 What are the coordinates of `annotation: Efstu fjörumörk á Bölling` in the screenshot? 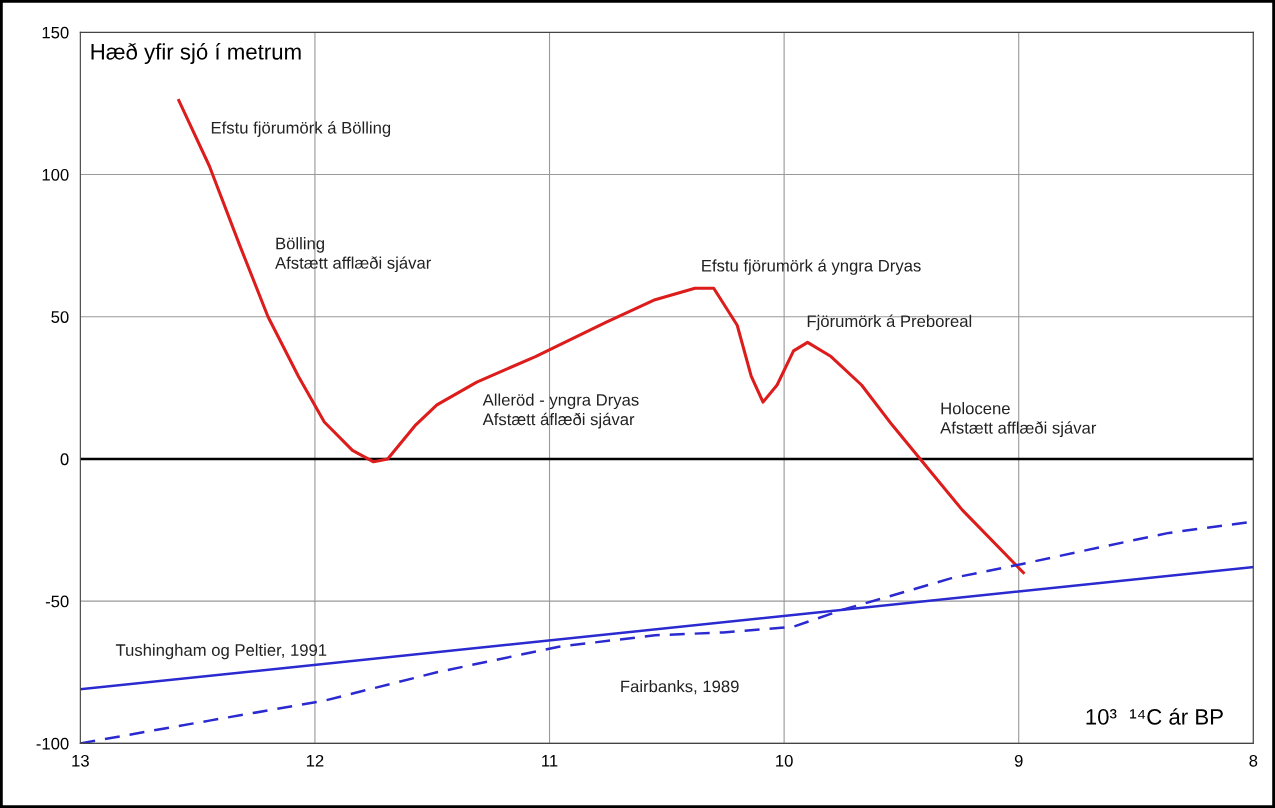 It's located at (301, 129).